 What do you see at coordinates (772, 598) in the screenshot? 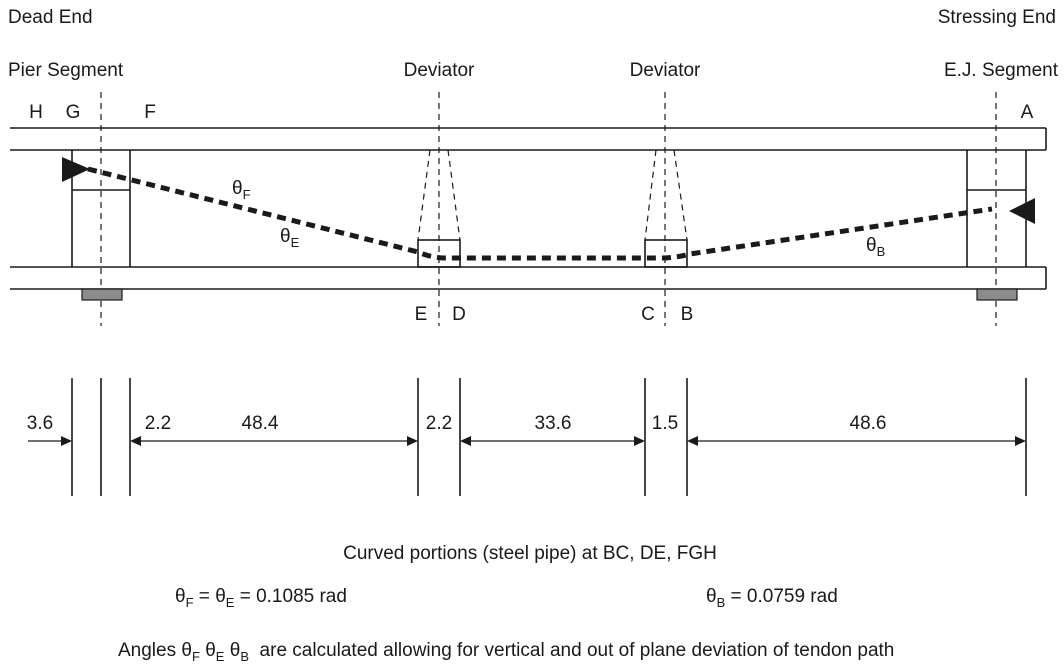
I see `theta-b-equation: θB = 0.0759 rad` at bounding box center [772, 598].